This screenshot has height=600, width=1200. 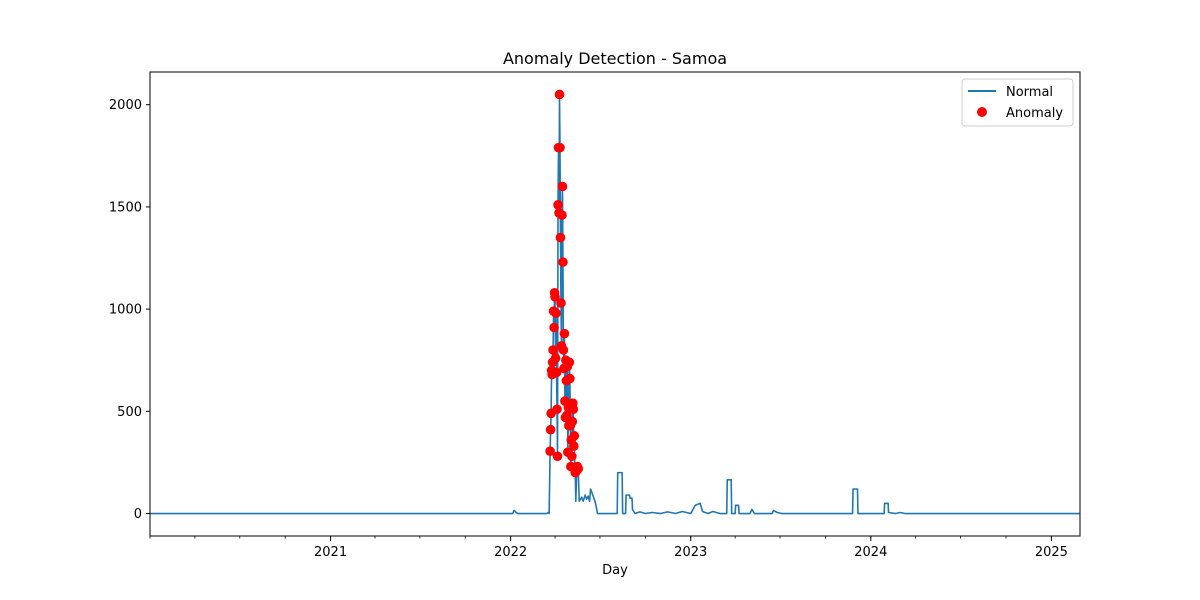 I want to click on y-tick-label: 0, so click(x=138, y=514).